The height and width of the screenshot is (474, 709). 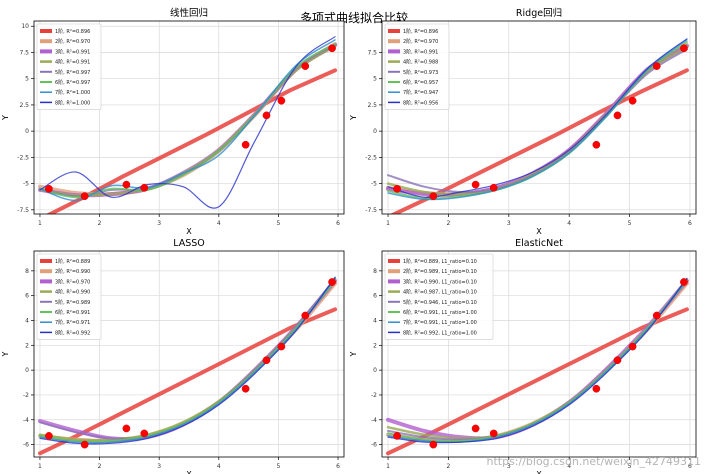 I want to click on legend-entry: 6阶, R²=0.957, so click(x=420, y=82).